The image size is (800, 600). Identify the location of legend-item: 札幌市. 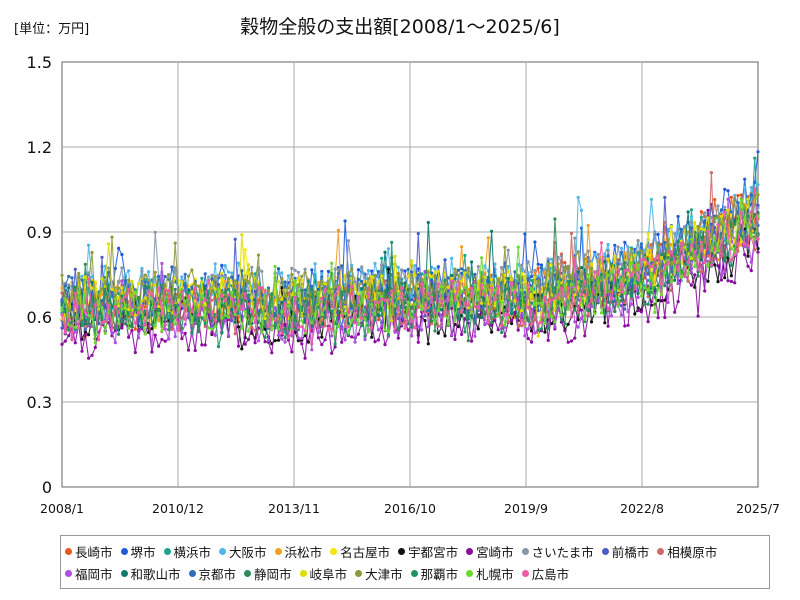
(490, 573).